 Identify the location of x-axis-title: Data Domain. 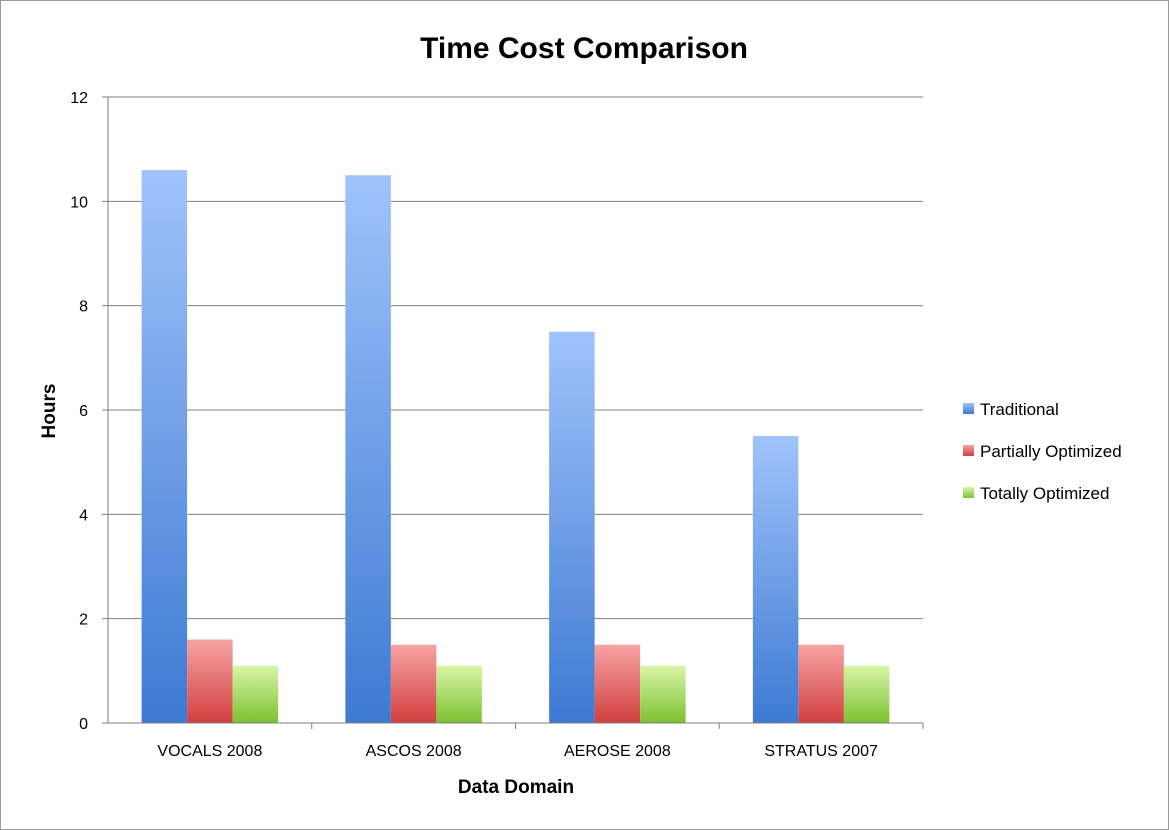
(516, 787).